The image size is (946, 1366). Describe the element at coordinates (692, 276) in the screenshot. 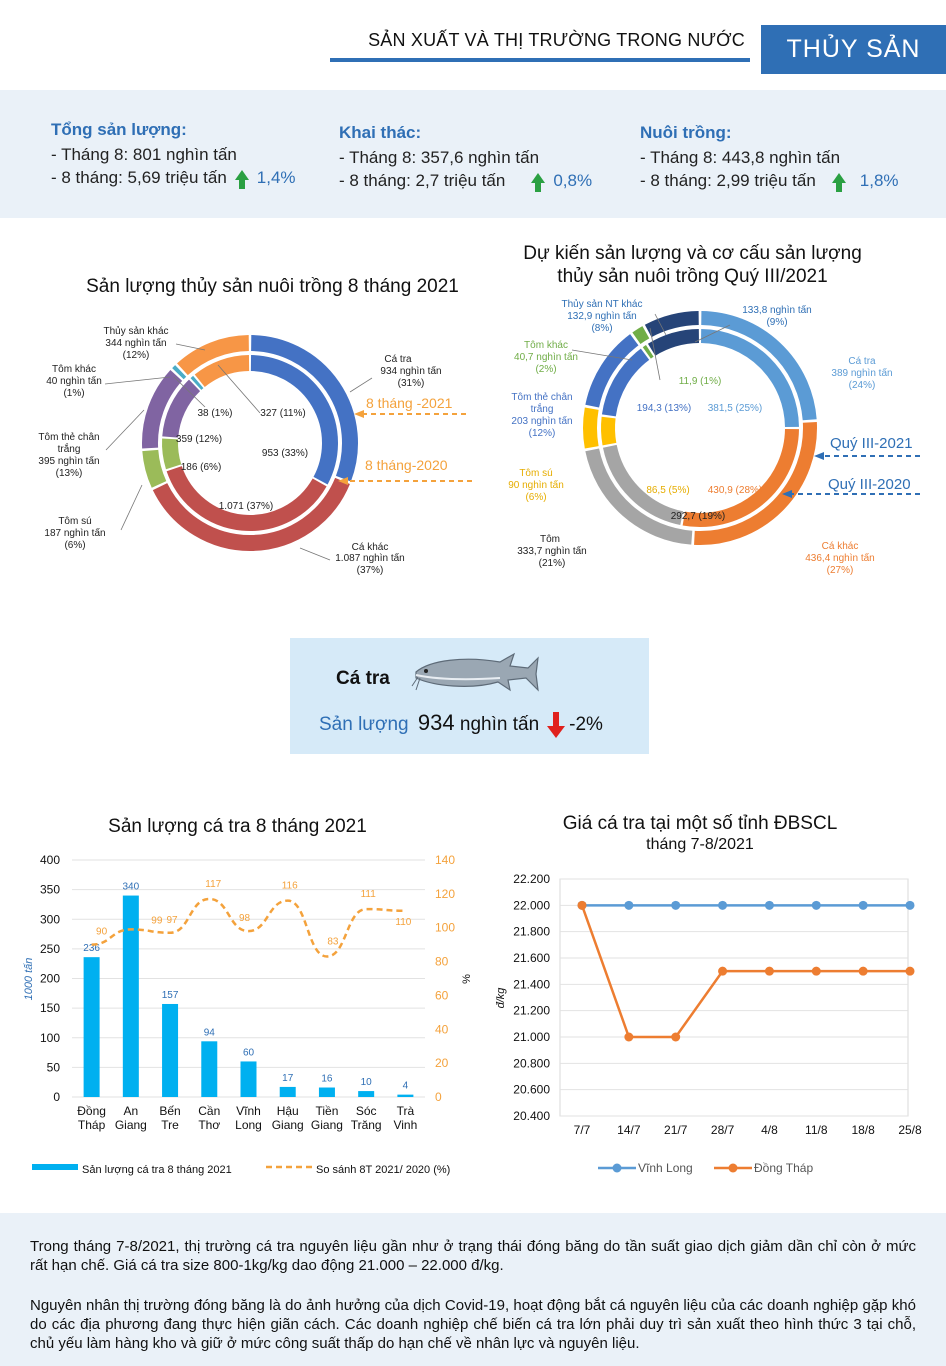

I see `donut2-title-line2: thủy sản nuôi trồng Quý III/2021` at that location.